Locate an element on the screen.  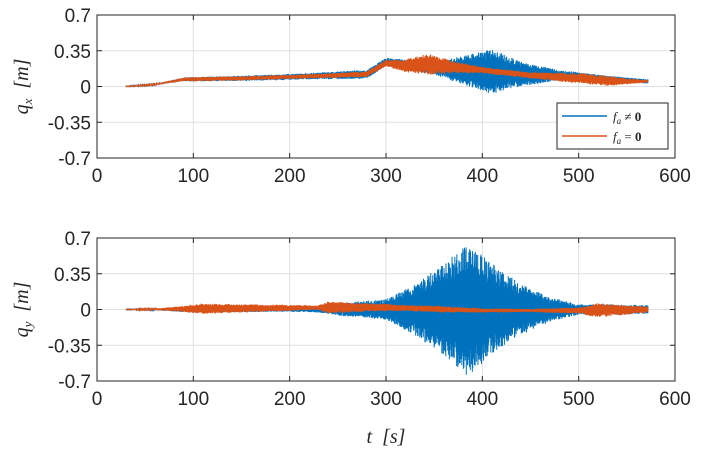
legend-entry-1: fa ≠ 0 is located at coordinates (627, 117).